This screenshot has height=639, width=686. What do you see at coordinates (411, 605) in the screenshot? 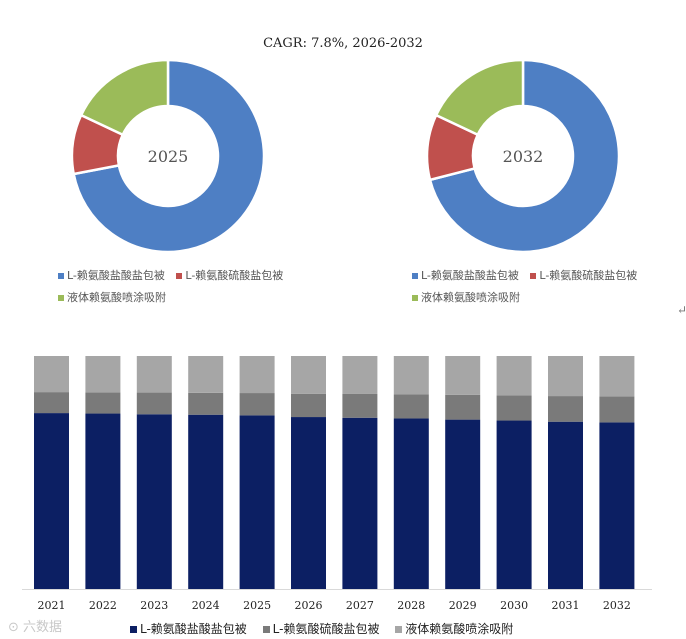
I see `x-tick-label: 2028` at bounding box center [411, 605].